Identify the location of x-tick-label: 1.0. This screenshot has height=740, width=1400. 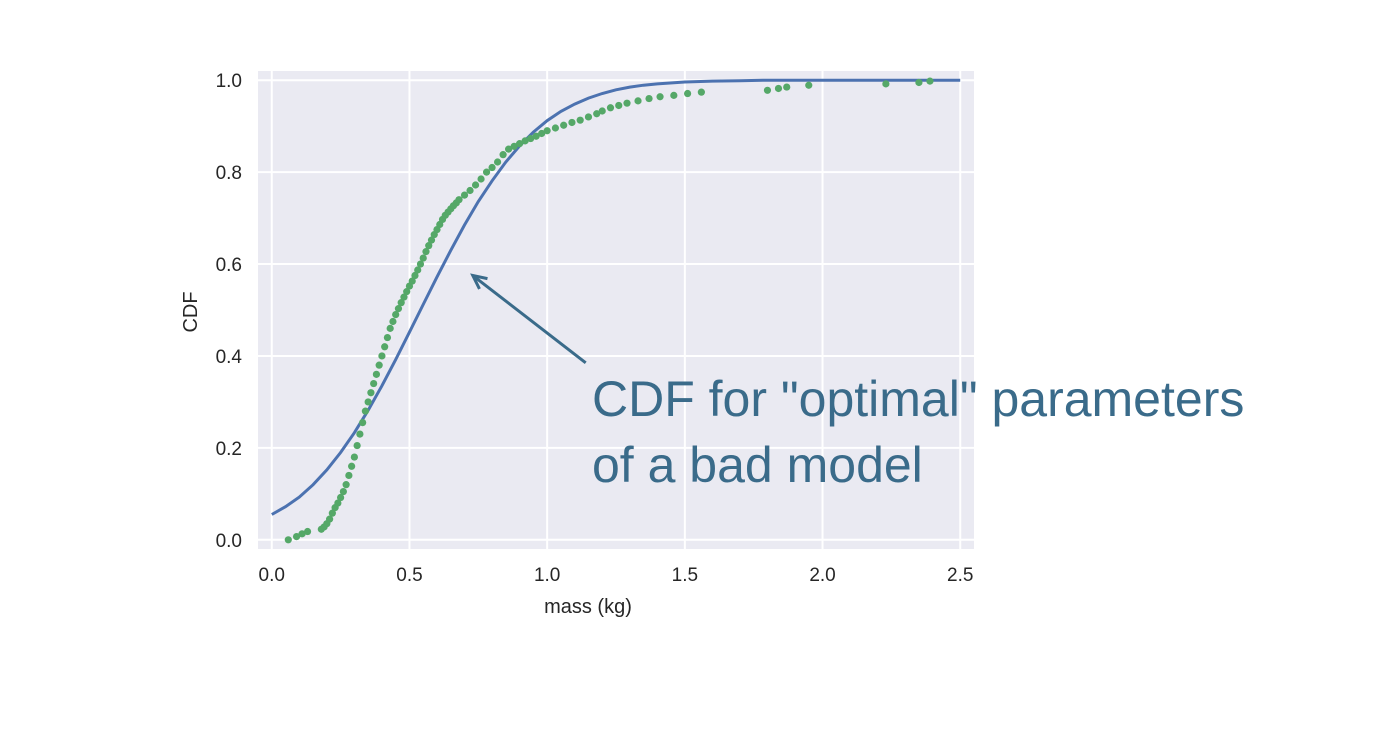
(547, 575).